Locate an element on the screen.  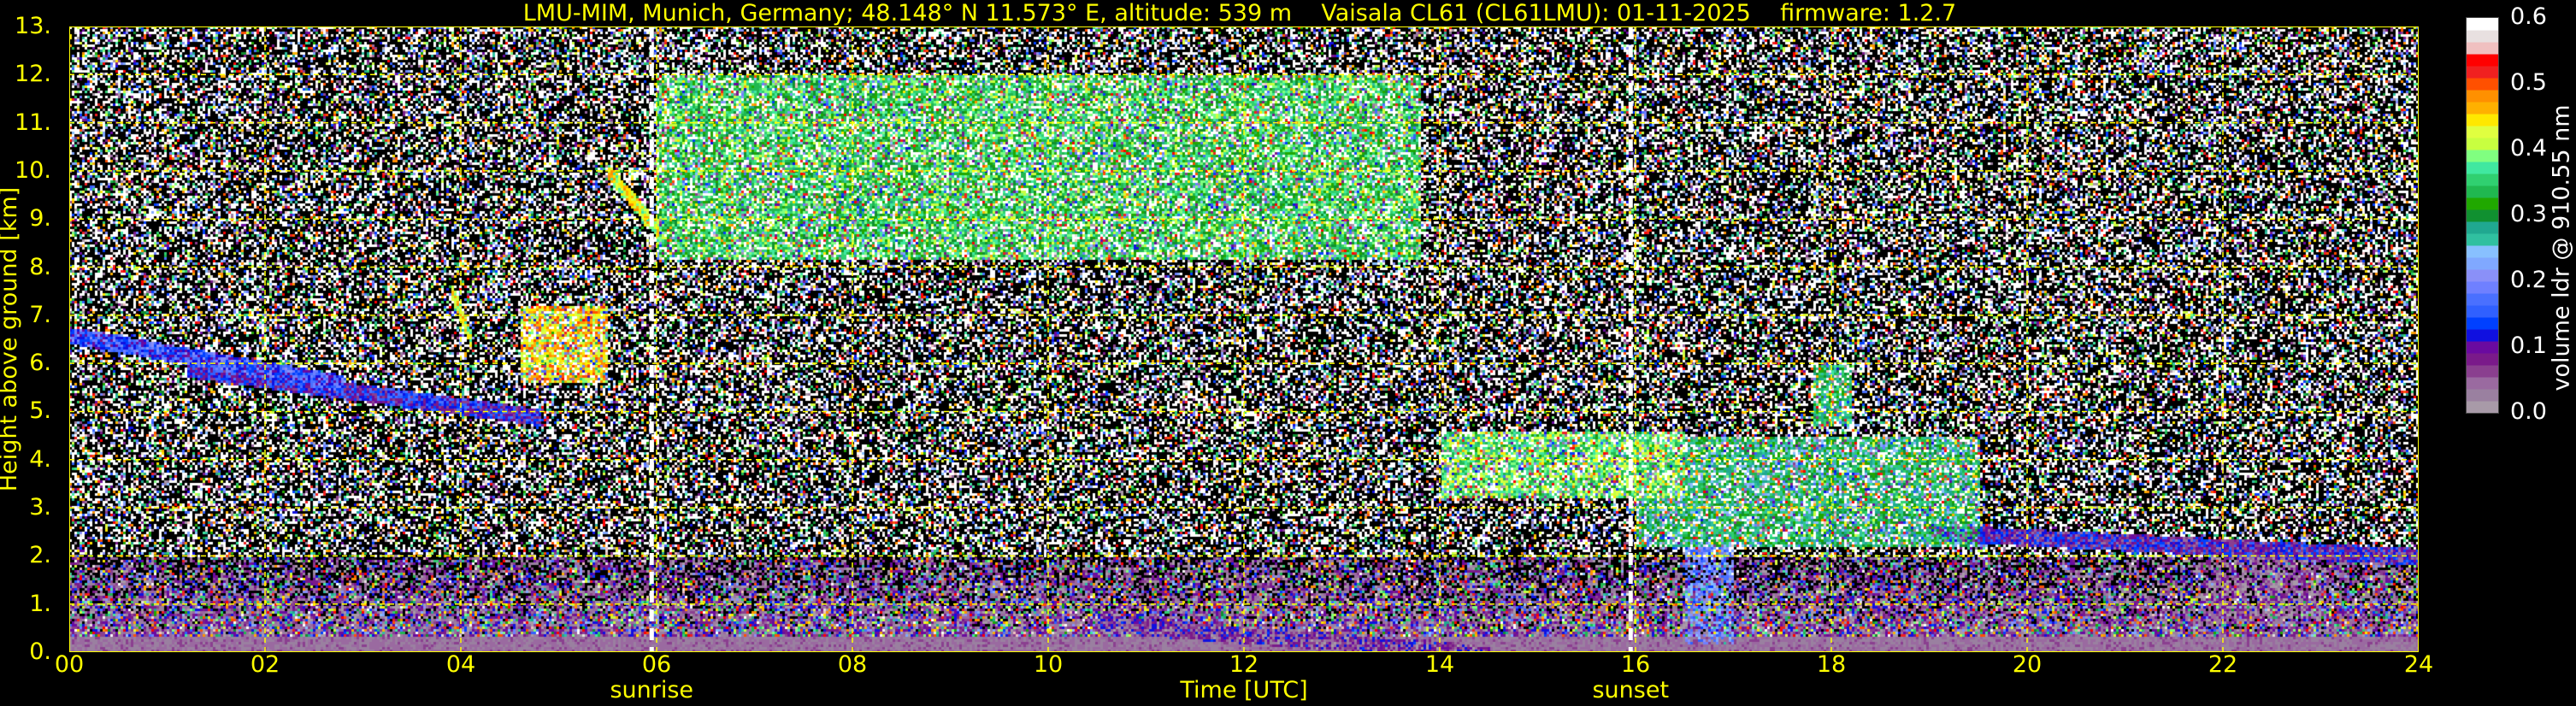
x-tick-label: 12 is located at coordinates (1244, 664).